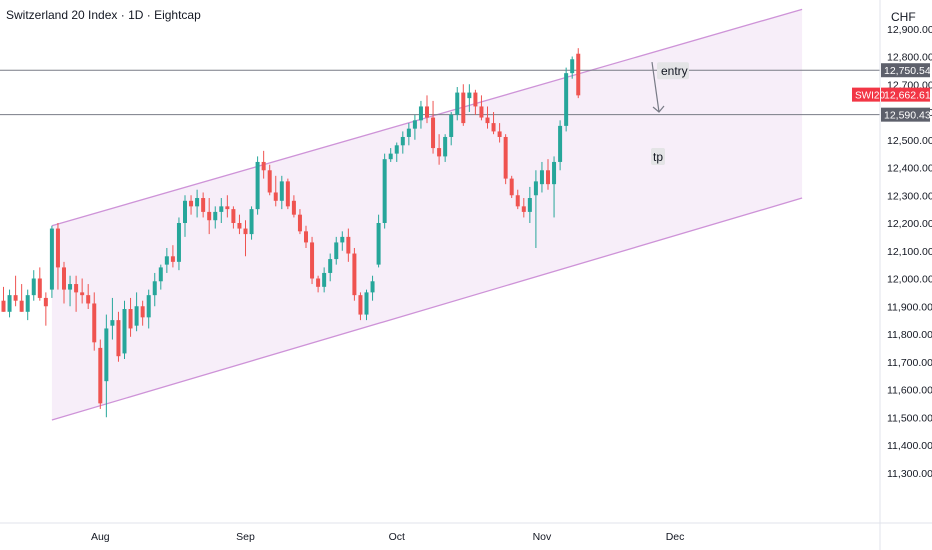 The height and width of the screenshot is (550, 932). Describe the element at coordinates (100, 537) in the screenshot. I see `x-tick-label: Aug` at that location.